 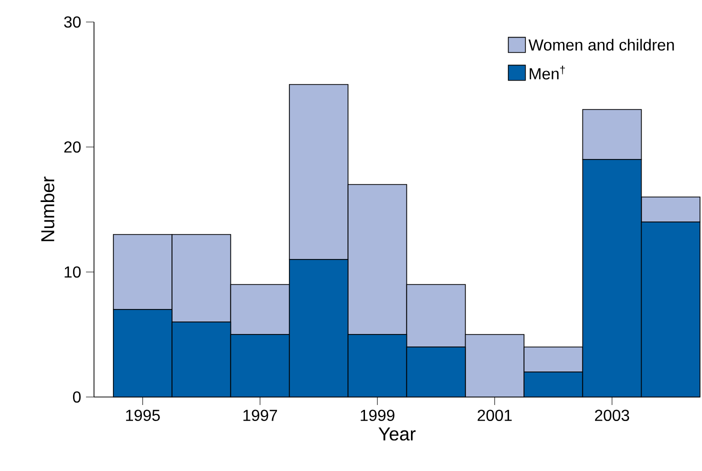 I want to click on x-tick-label: 1997, so click(x=260, y=416).